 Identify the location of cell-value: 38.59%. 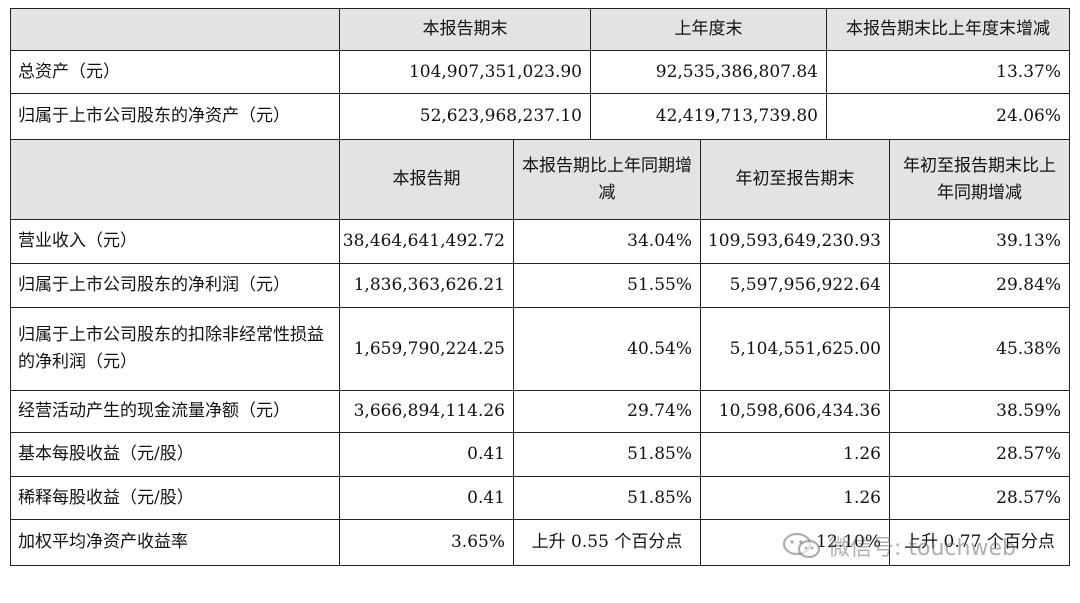
(980, 412).